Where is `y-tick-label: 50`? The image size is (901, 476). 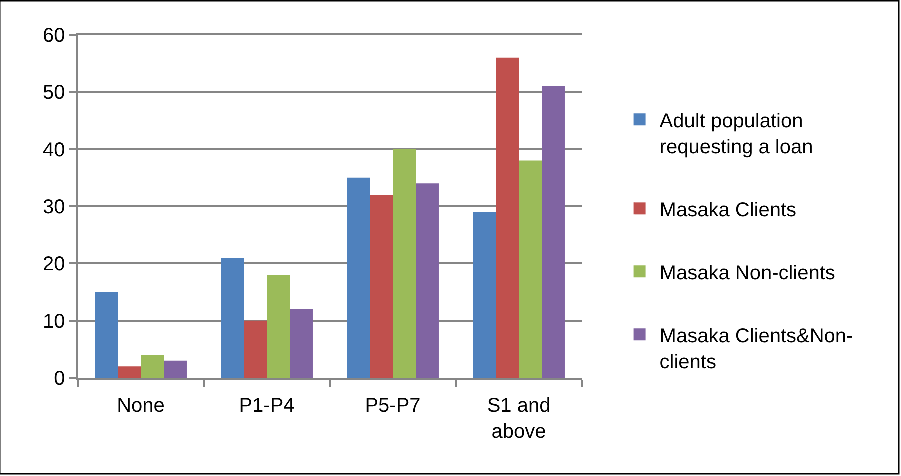 y-tick-label: 50 is located at coordinates (54, 93).